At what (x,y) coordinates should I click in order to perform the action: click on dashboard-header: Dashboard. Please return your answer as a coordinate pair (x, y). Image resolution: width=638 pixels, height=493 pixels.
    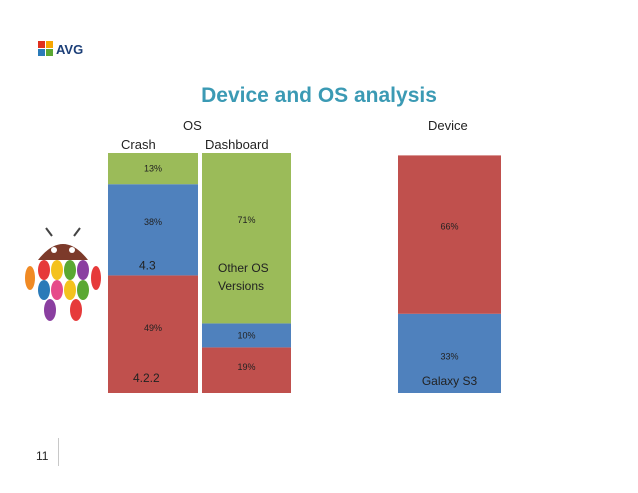
    Looking at the image, I should click on (237, 144).